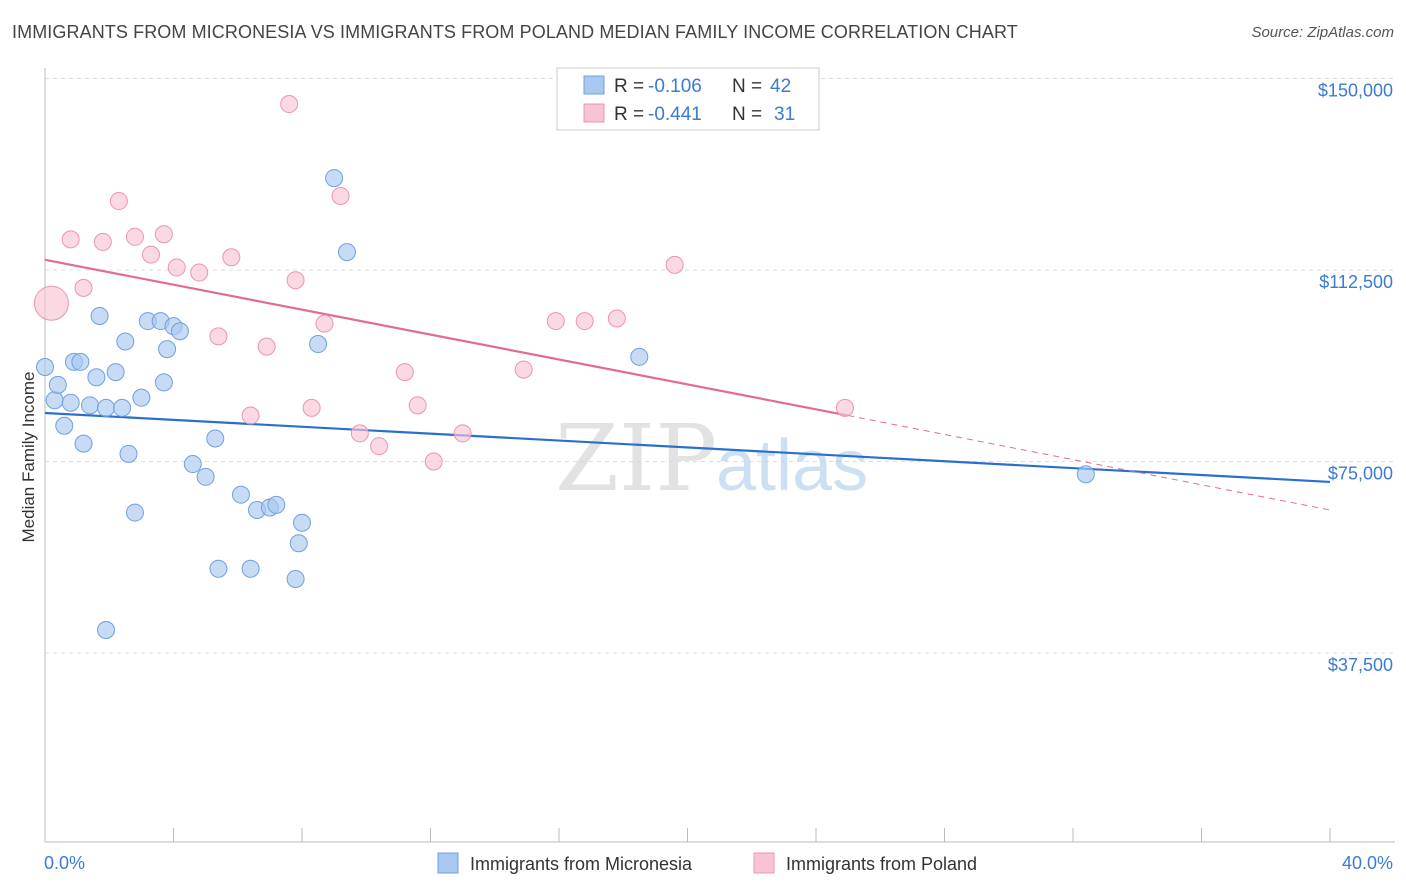 The height and width of the screenshot is (892, 1406). Describe the element at coordinates (448, 863) in the screenshot. I see `bottom-legend-swatch-micronesia` at that location.